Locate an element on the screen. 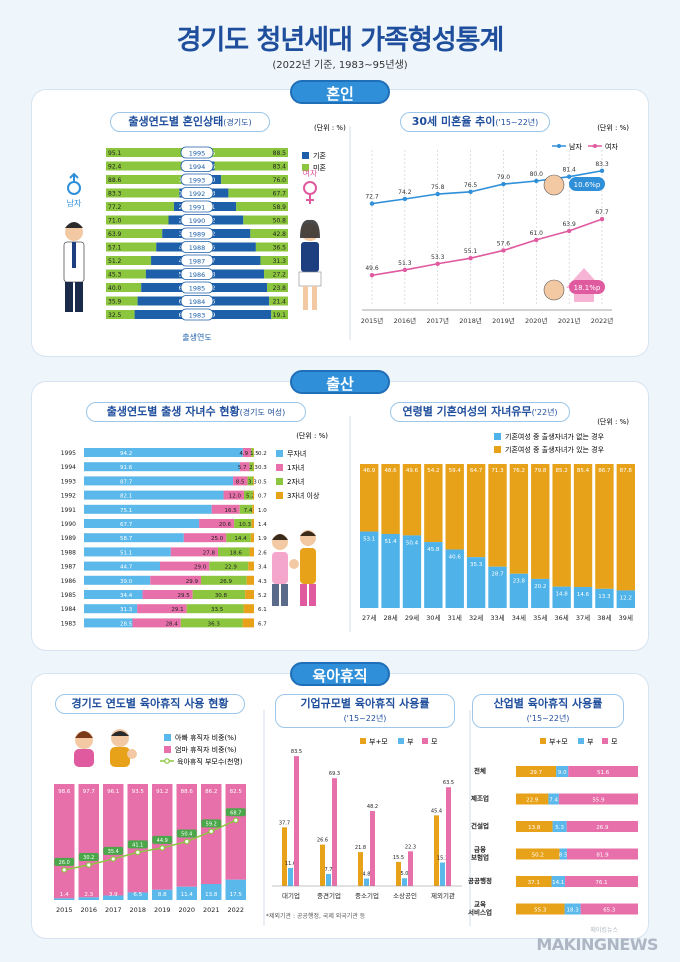  parents-illustration-icon is located at coordinates (105, 748).